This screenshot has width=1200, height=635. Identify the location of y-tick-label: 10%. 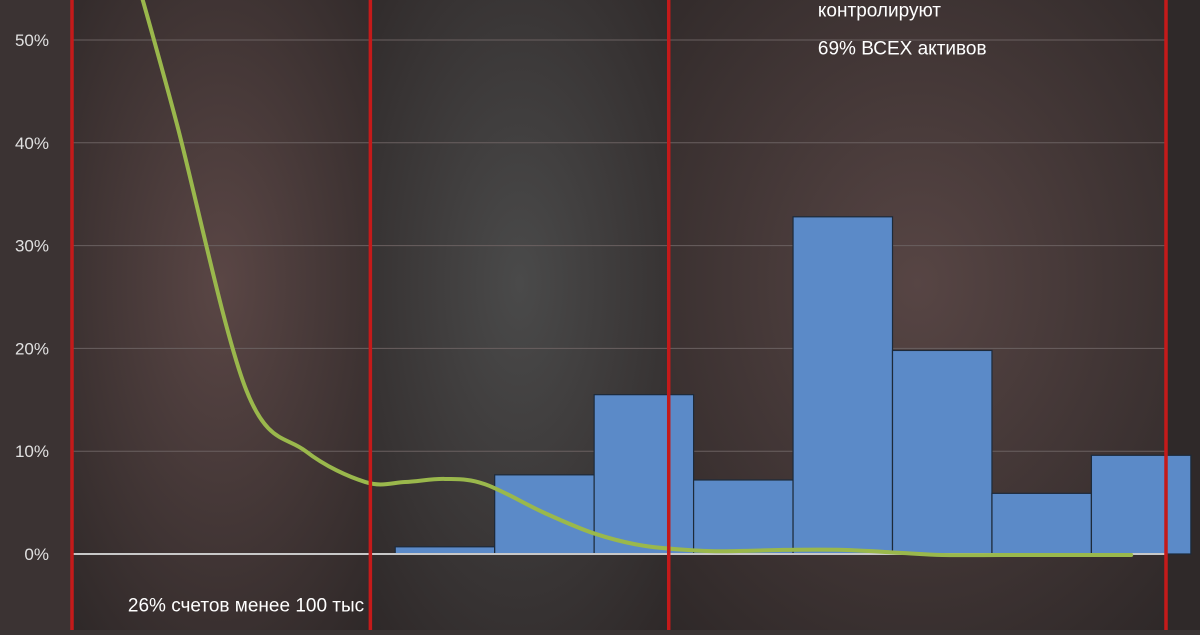
(32, 451).